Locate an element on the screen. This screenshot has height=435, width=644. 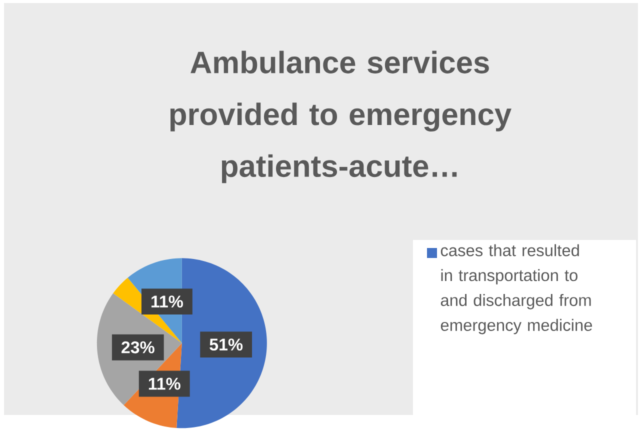
data-label: 23% is located at coordinates (138, 347).